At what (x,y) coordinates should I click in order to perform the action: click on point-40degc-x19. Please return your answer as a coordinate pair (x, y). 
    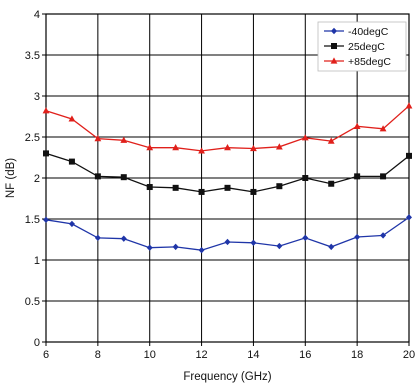
    Looking at the image, I should click on (383, 235).